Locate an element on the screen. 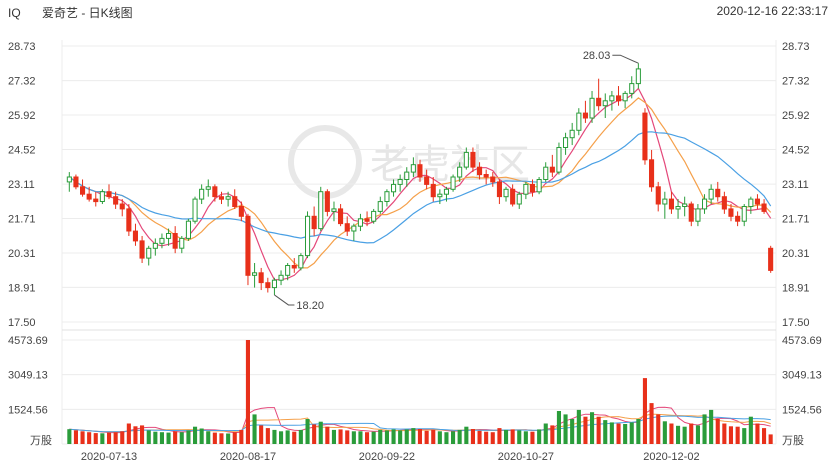  high-annotation-leader is located at coordinates (625, 59).